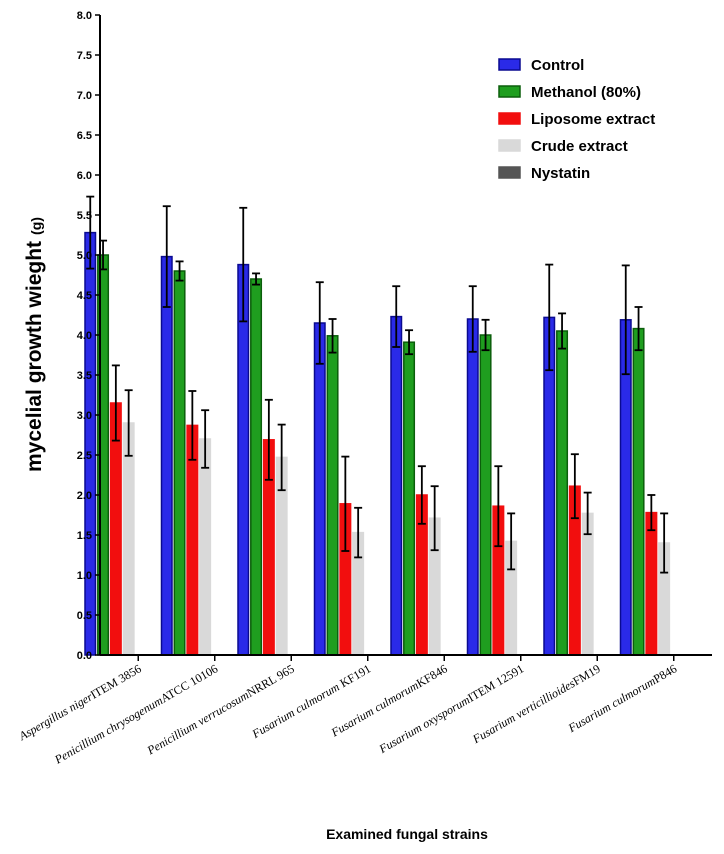  What do you see at coordinates (586, 92) in the screenshot?
I see `legend-label: Methanol (80%)` at bounding box center [586, 92].